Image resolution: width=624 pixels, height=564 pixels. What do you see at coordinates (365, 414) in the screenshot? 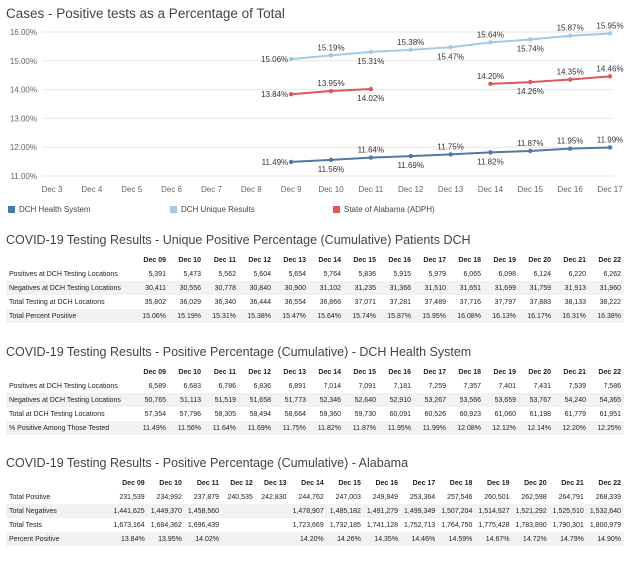
I see `table-cell: 59,730` at bounding box center [365, 414].